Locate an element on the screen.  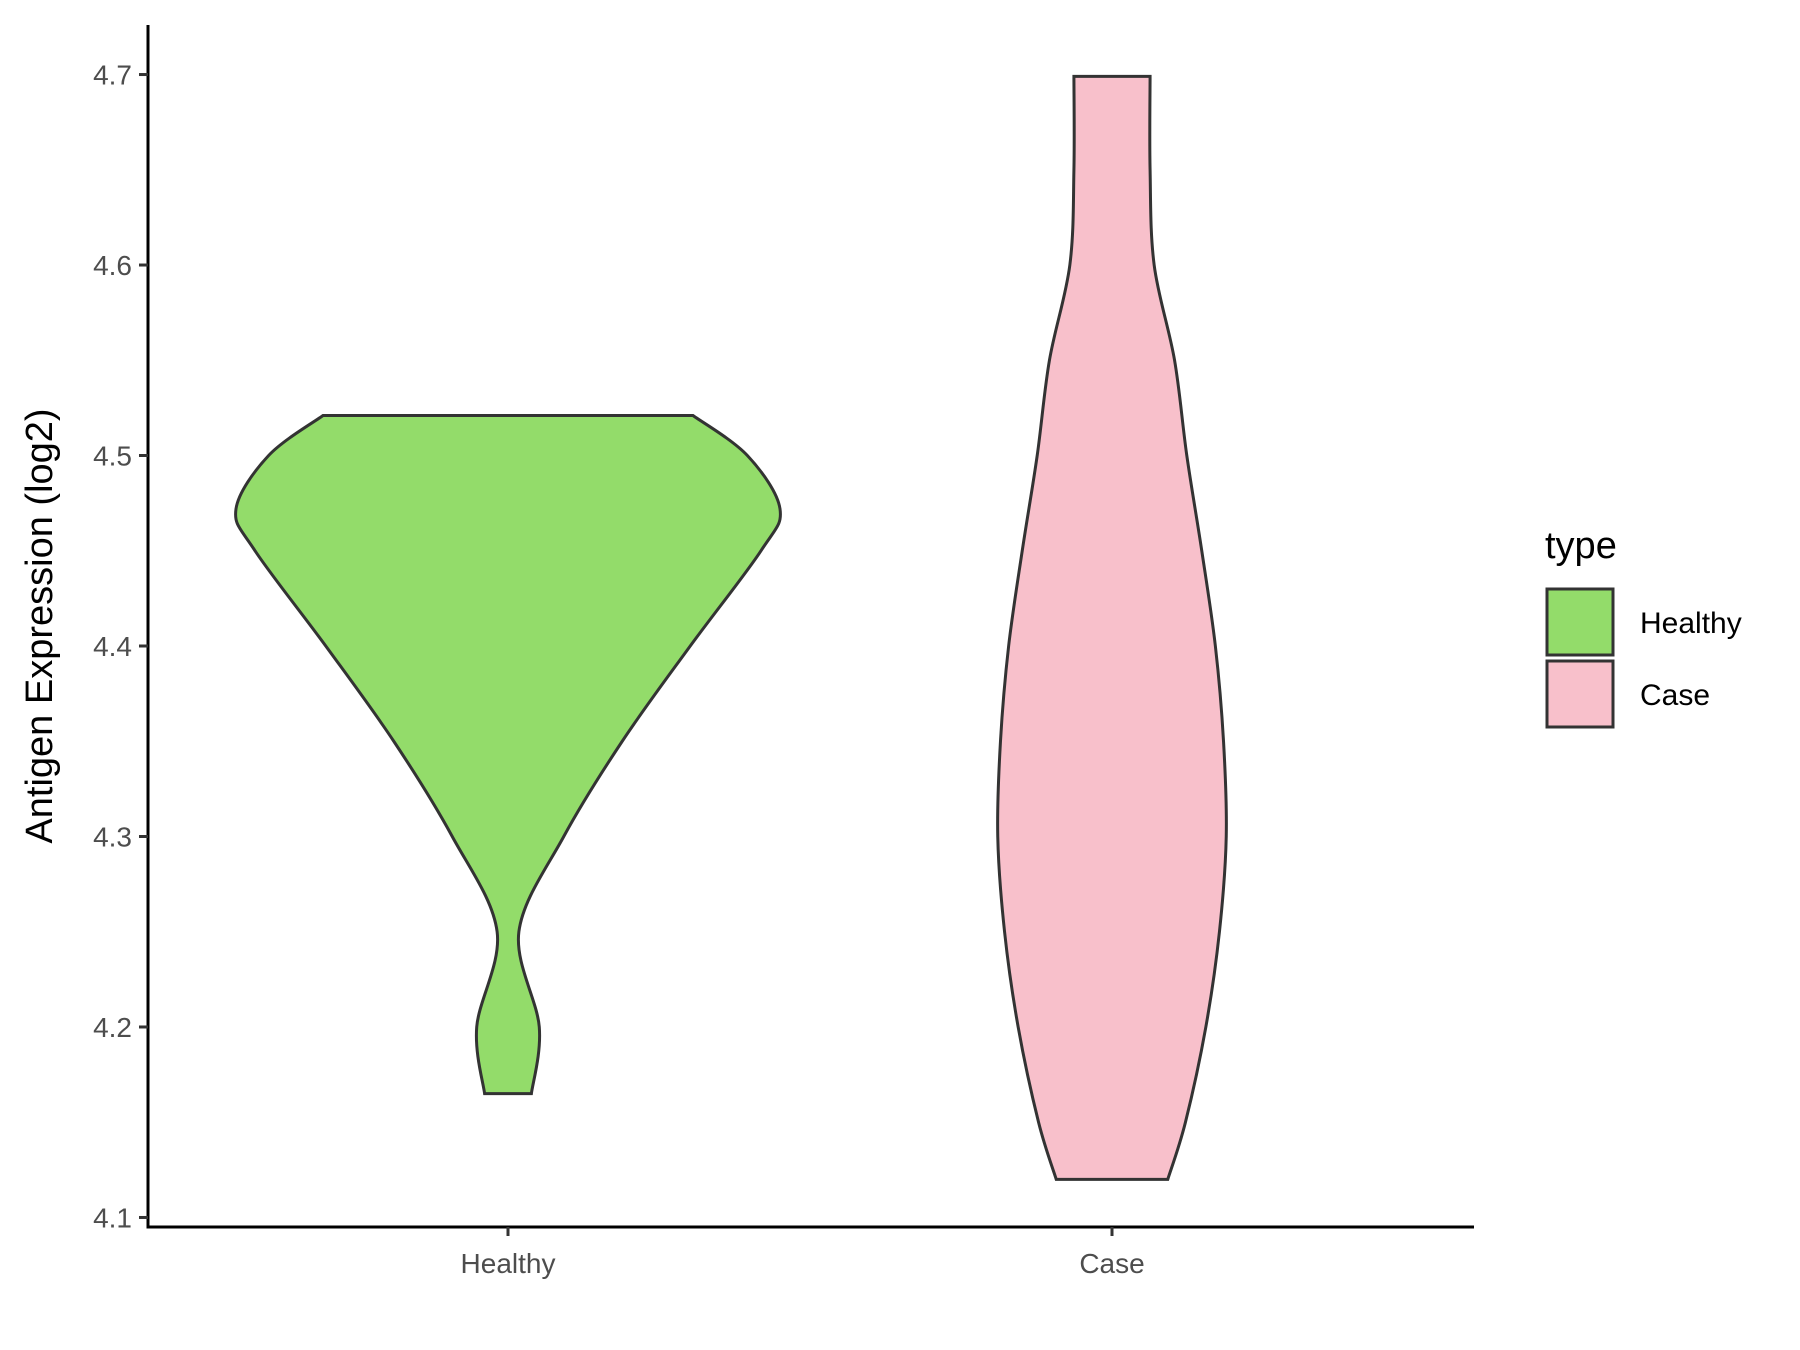
y-tick-label: 4.6 is located at coordinates (112, 265).